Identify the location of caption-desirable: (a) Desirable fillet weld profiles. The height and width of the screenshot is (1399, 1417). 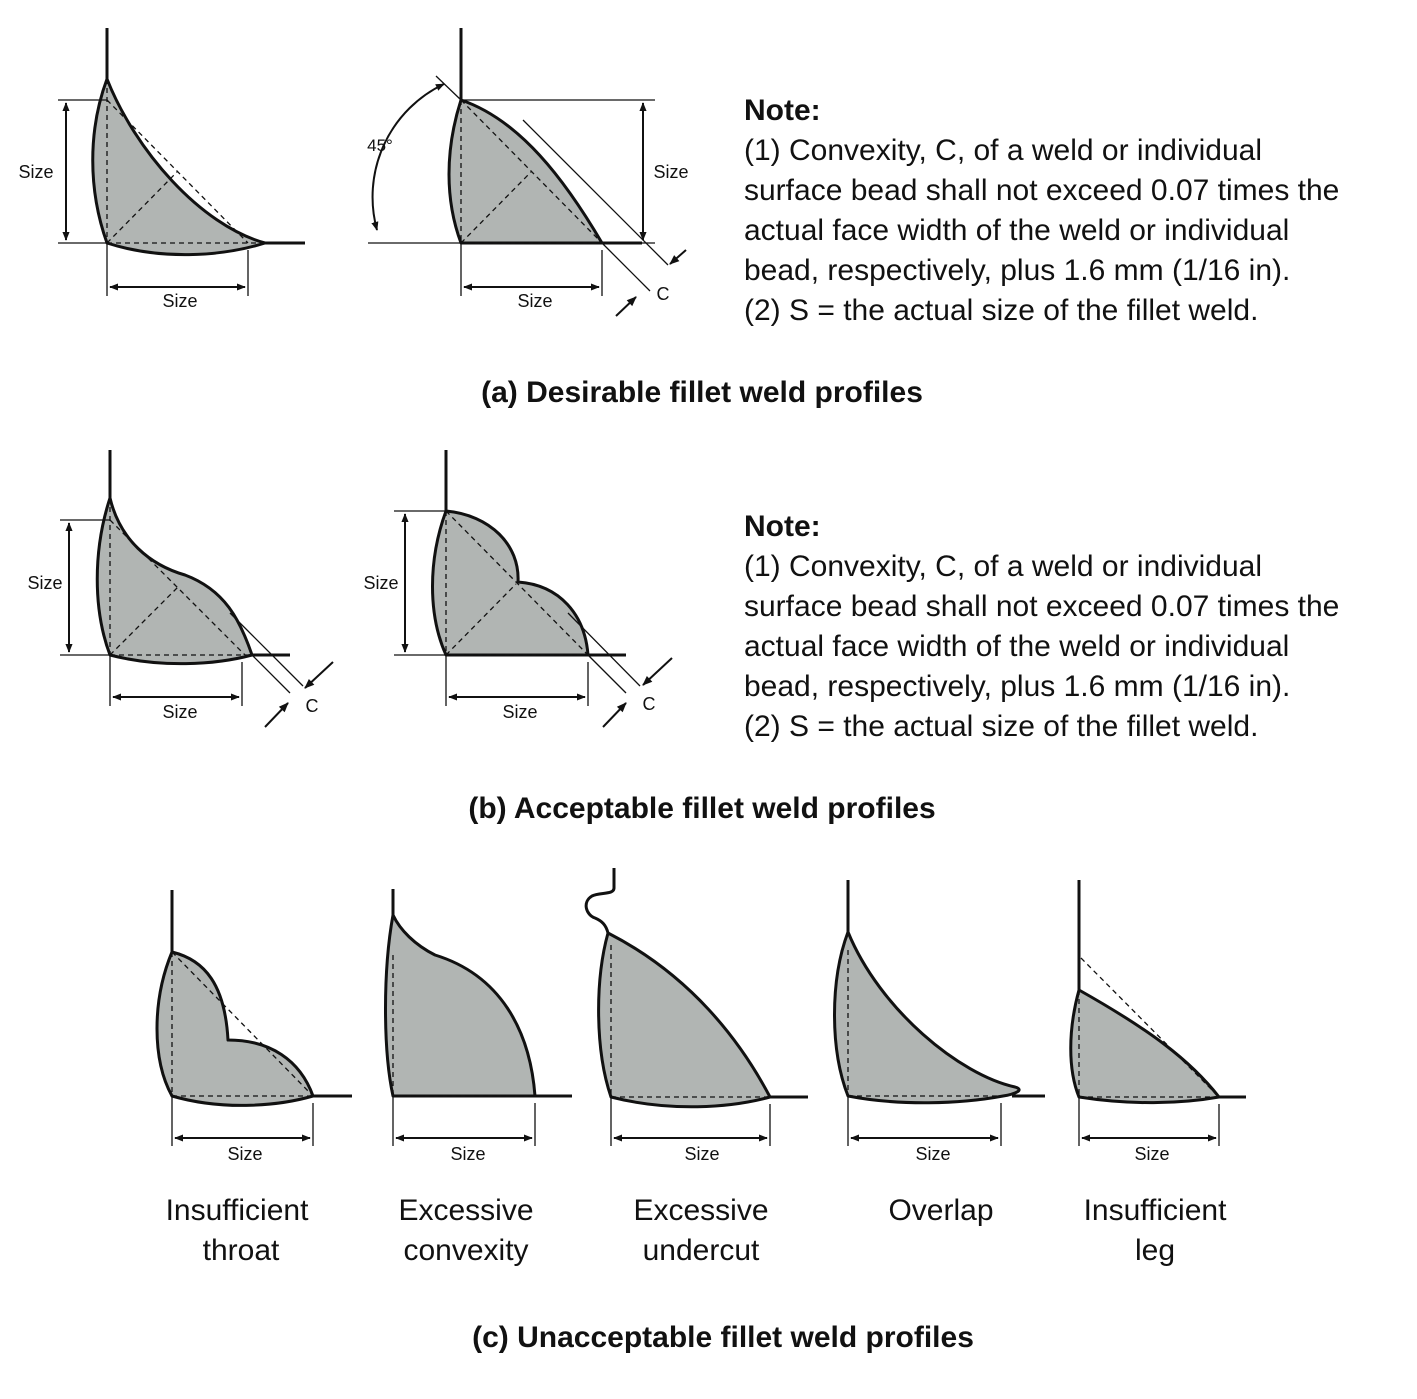
(702, 392).